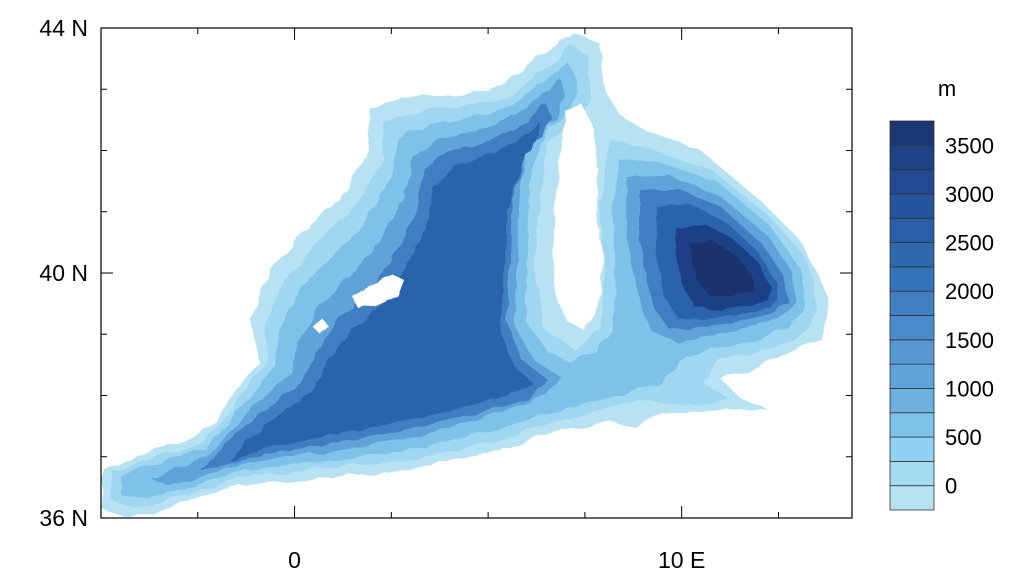 This screenshot has height=578, width=1011. I want to click on x-axis-labels: 0 10 E, so click(496, 560).